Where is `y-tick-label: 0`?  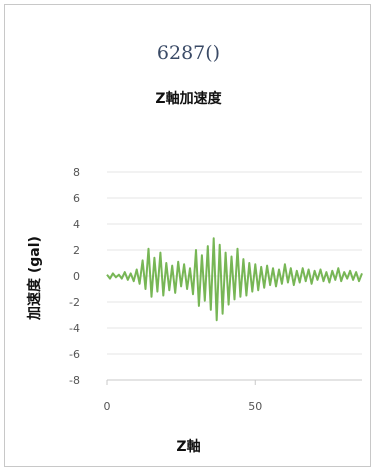 y-tick-label: 0 is located at coordinates (76, 276).